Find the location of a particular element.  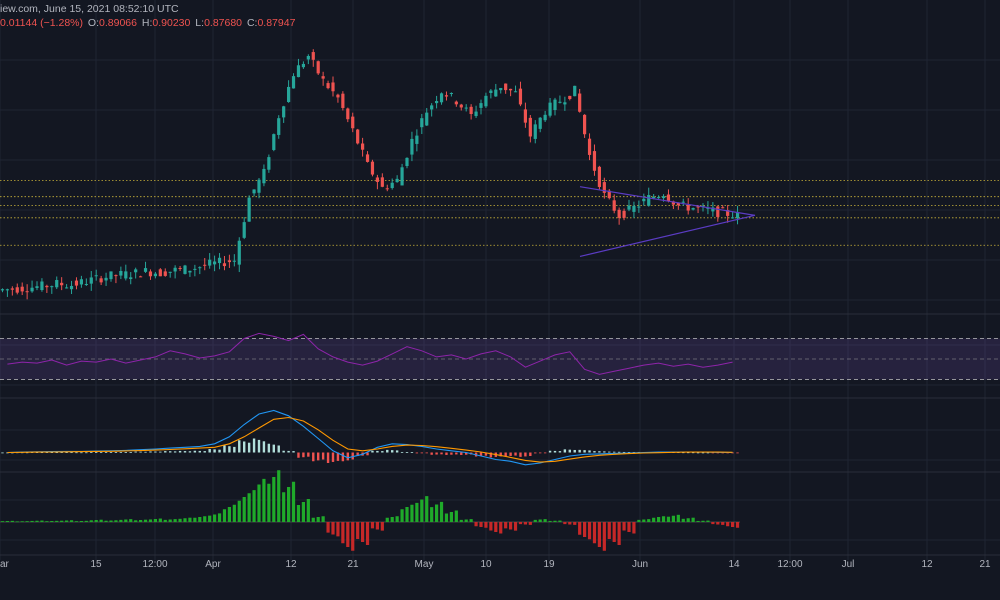

rsi-line is located at coordinates (370, 353).